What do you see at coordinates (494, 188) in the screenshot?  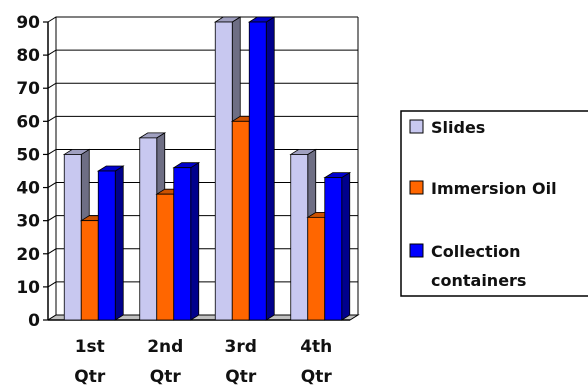 I see `legend-label: Immersion Oil` at bounding box center [494, 188].